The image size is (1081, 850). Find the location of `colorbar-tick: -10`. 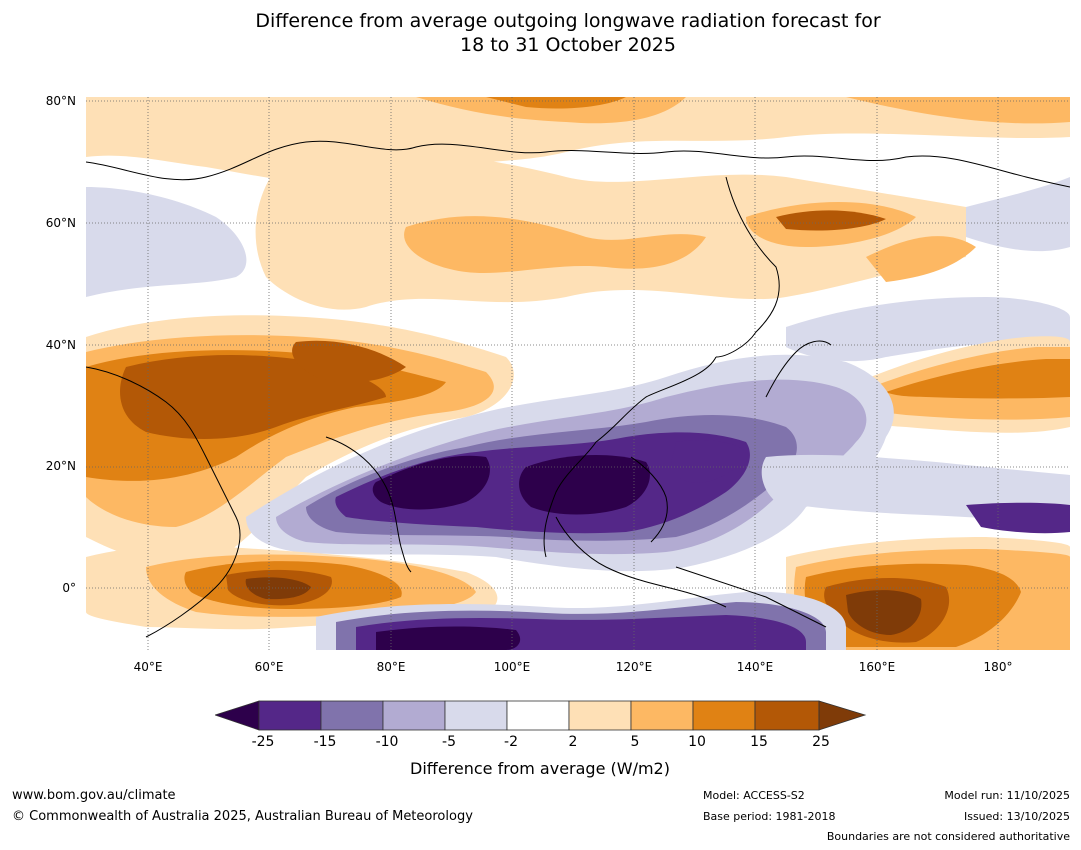

colorbar-tick: -10 is located at coordinates (387, 742).